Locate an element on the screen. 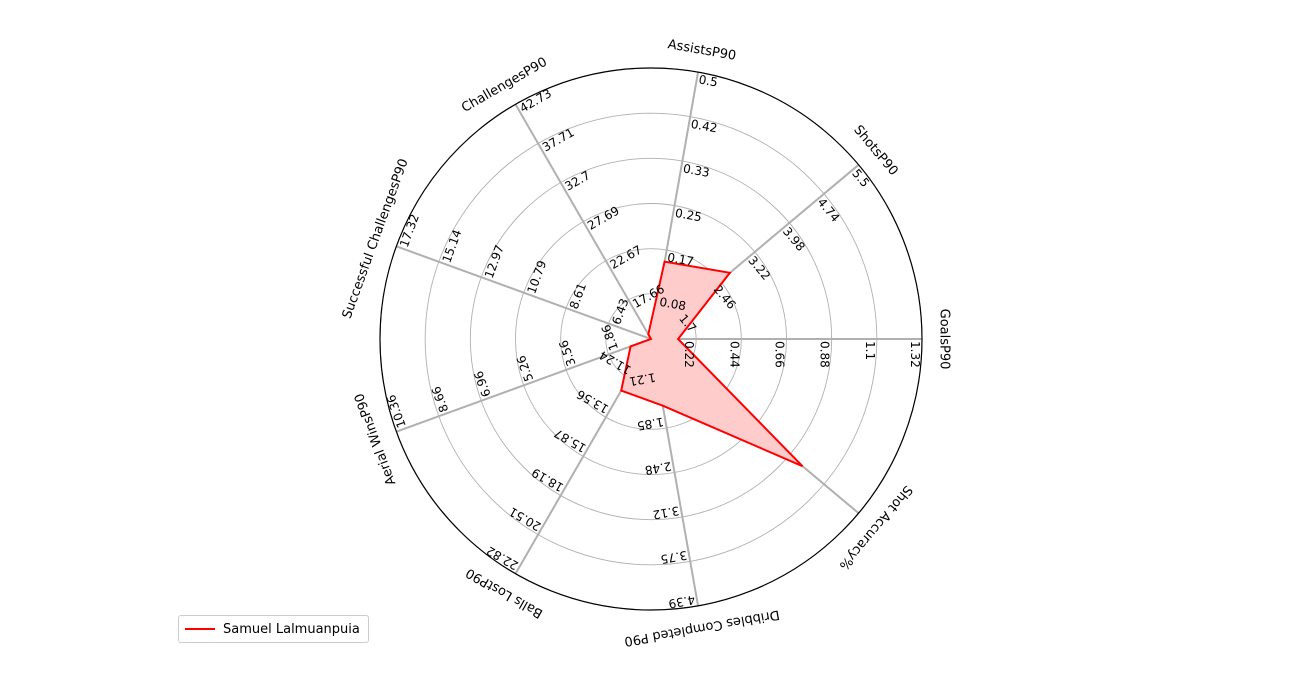  legend-entry-label: Samuel Lalmuanpuia is located at coordinates (291, 629).